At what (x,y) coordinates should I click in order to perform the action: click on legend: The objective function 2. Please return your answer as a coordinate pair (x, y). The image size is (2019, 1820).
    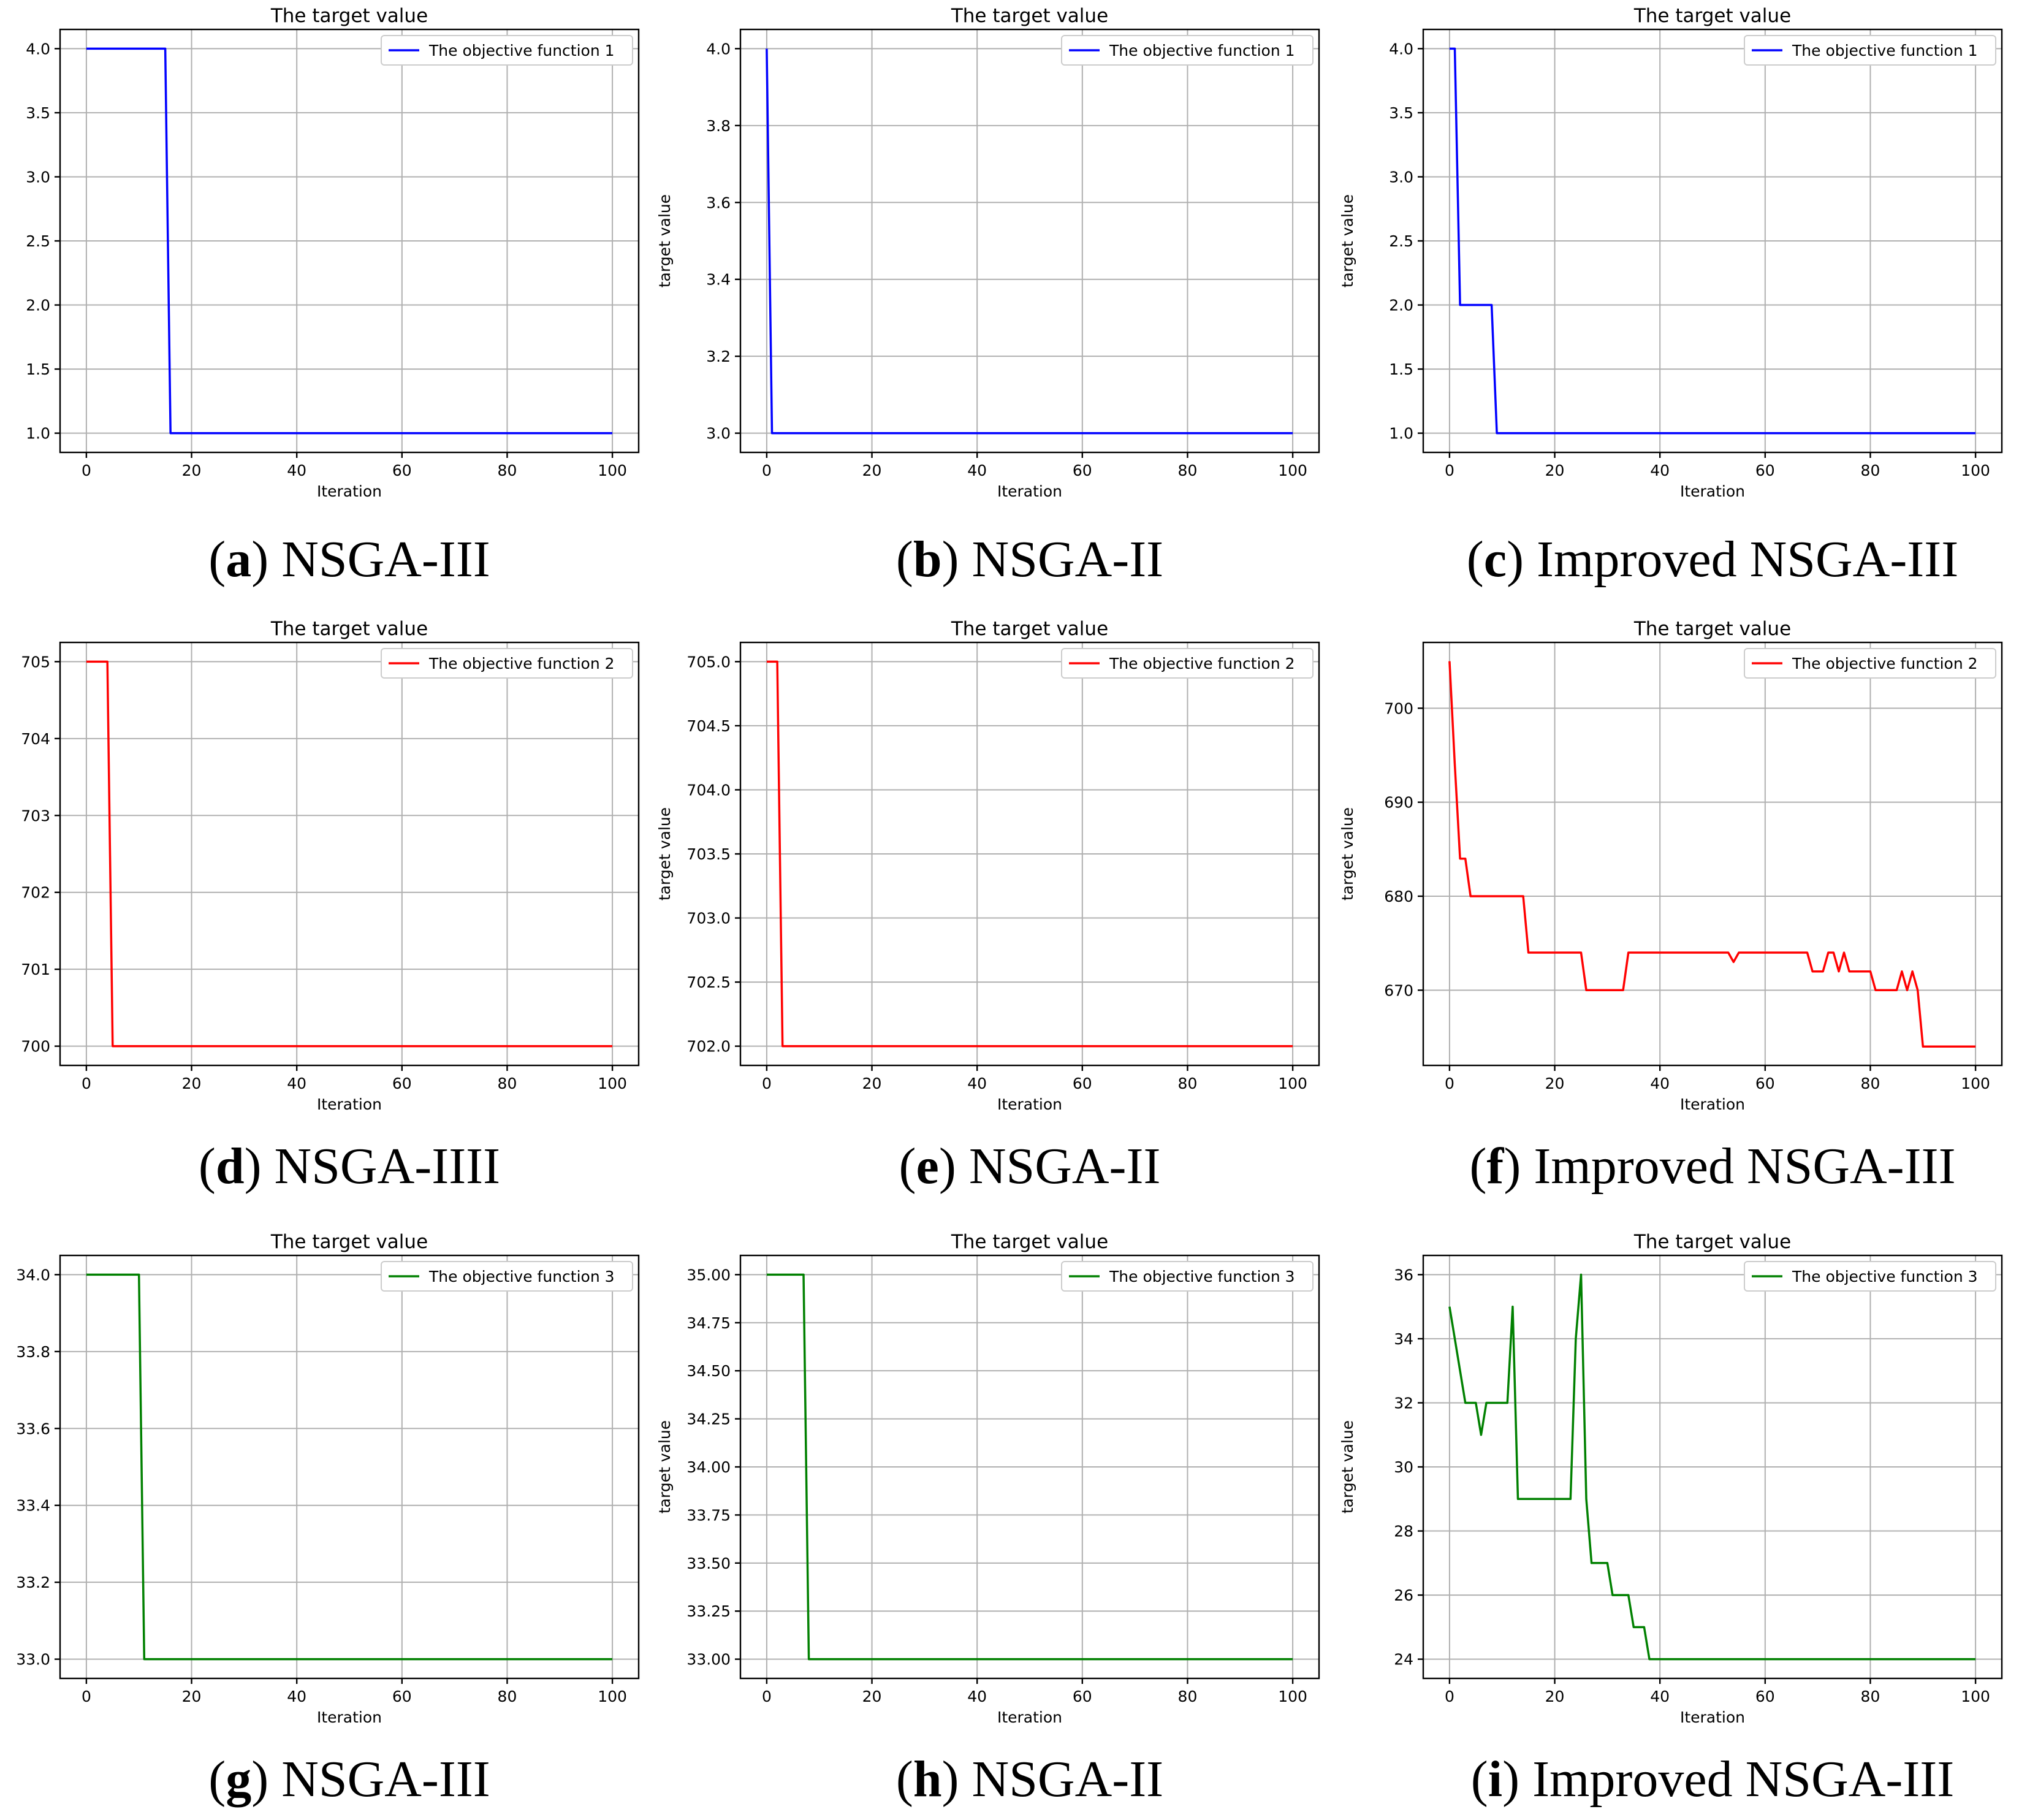
    Looking at the image, I should click on (507, 663).